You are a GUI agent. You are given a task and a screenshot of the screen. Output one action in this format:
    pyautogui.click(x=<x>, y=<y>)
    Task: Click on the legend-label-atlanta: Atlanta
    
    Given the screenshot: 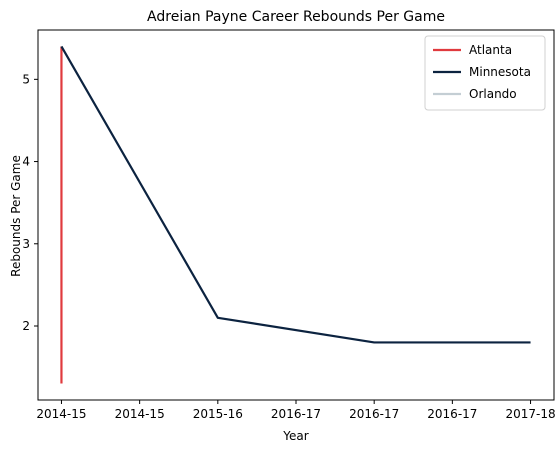 What is the action you would take?
    pyautogui.click(x=490, y=50)
    